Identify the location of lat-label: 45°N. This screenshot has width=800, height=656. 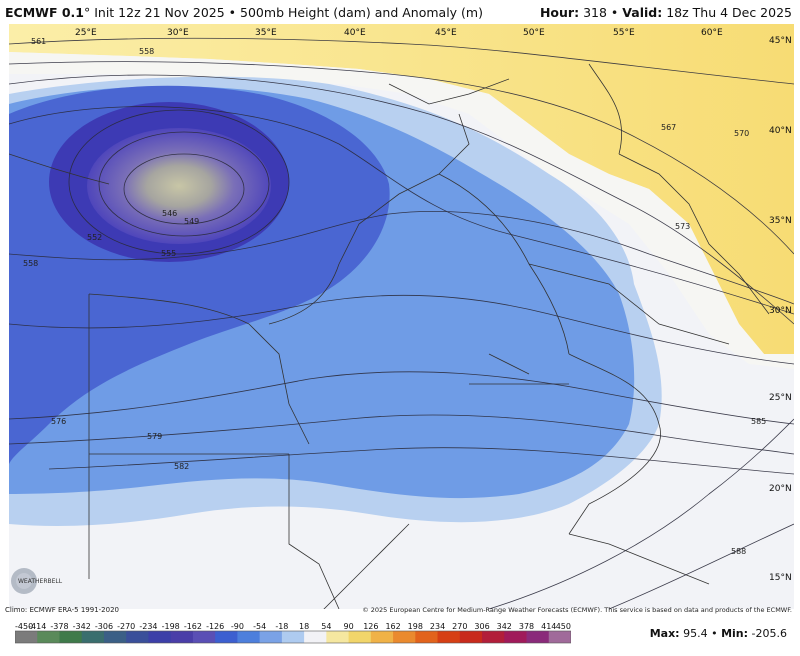
(780, 41).